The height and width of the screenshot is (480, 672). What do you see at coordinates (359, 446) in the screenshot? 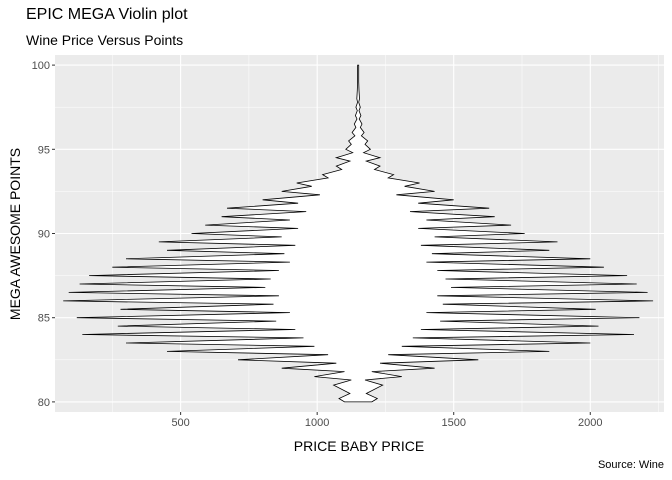
I see `x-axis-title: PRICE BABY PRICE` at bounding box center [359, 446].